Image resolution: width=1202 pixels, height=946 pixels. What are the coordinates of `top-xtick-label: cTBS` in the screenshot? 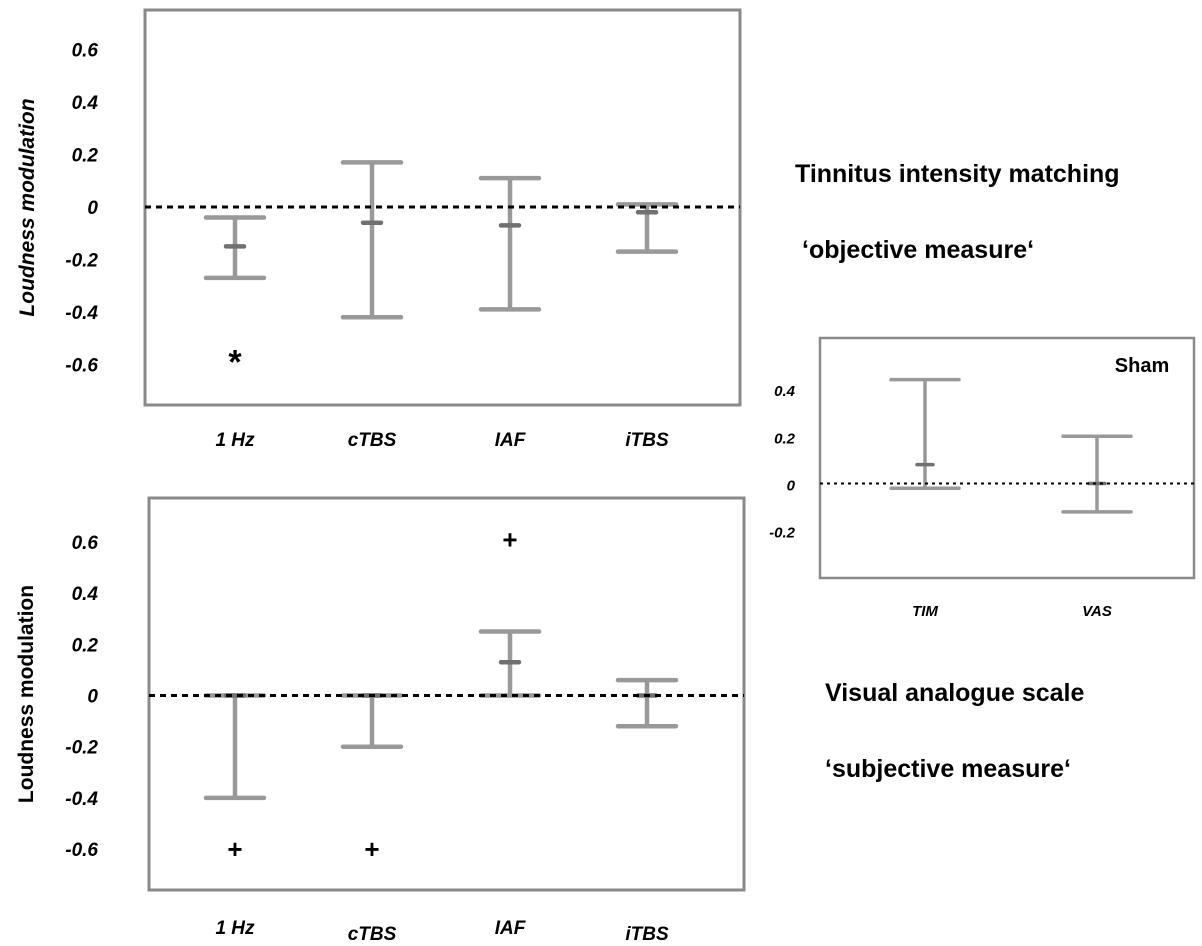 It's located at (372, 440).